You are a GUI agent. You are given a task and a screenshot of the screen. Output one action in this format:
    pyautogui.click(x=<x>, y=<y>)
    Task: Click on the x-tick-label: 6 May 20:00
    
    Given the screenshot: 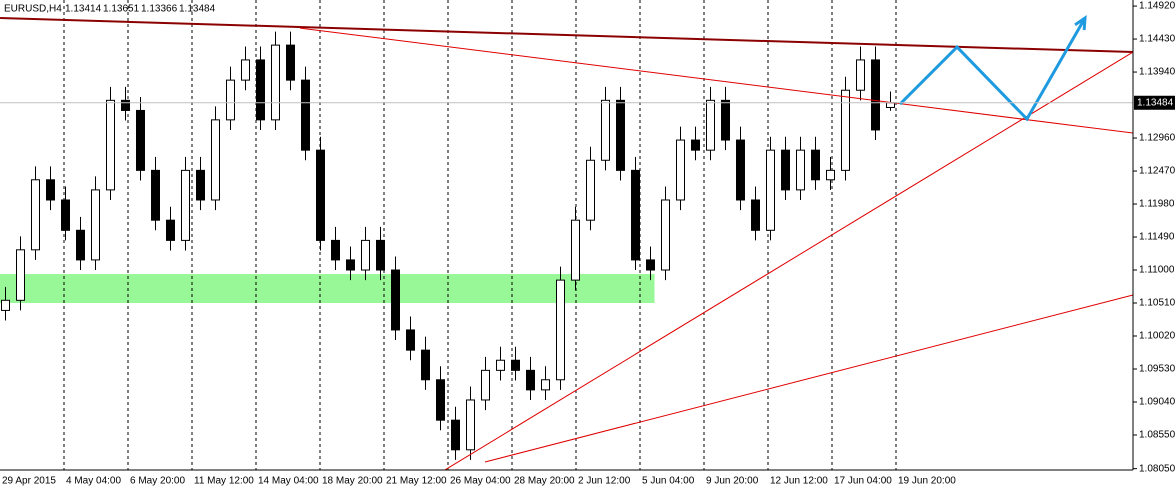 What is the action you would take?
    pyautogui.click(x=157, y=481)
    